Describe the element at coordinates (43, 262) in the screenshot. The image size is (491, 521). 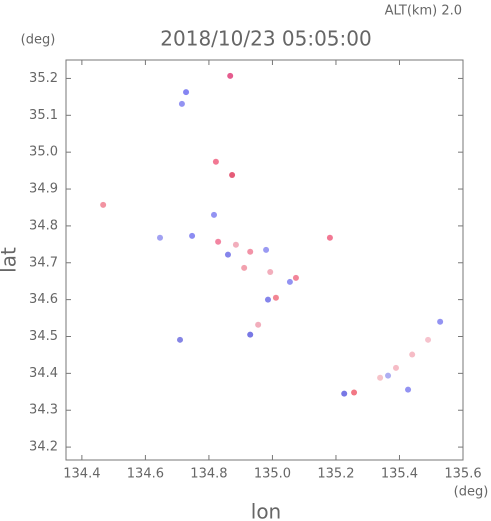
I see `y-tick-label: 34.7` at that location.